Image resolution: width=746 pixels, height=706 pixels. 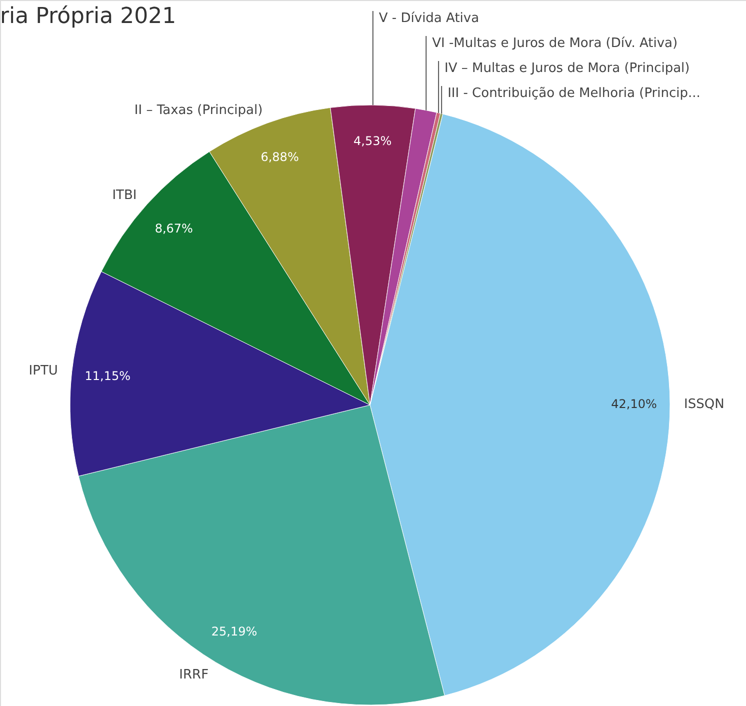 What do you see at coordinates (634, 404) in the screenshot?
I see `data-label: 42,10%` at bounding box center [634, 404].